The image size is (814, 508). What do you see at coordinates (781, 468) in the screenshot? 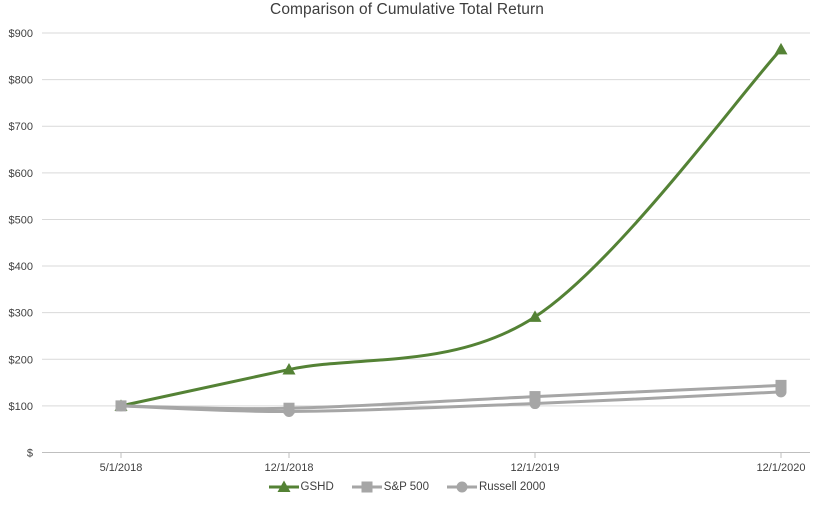
I see `x-axis-label: 12/1/2020` at bounding box center [781, 468].